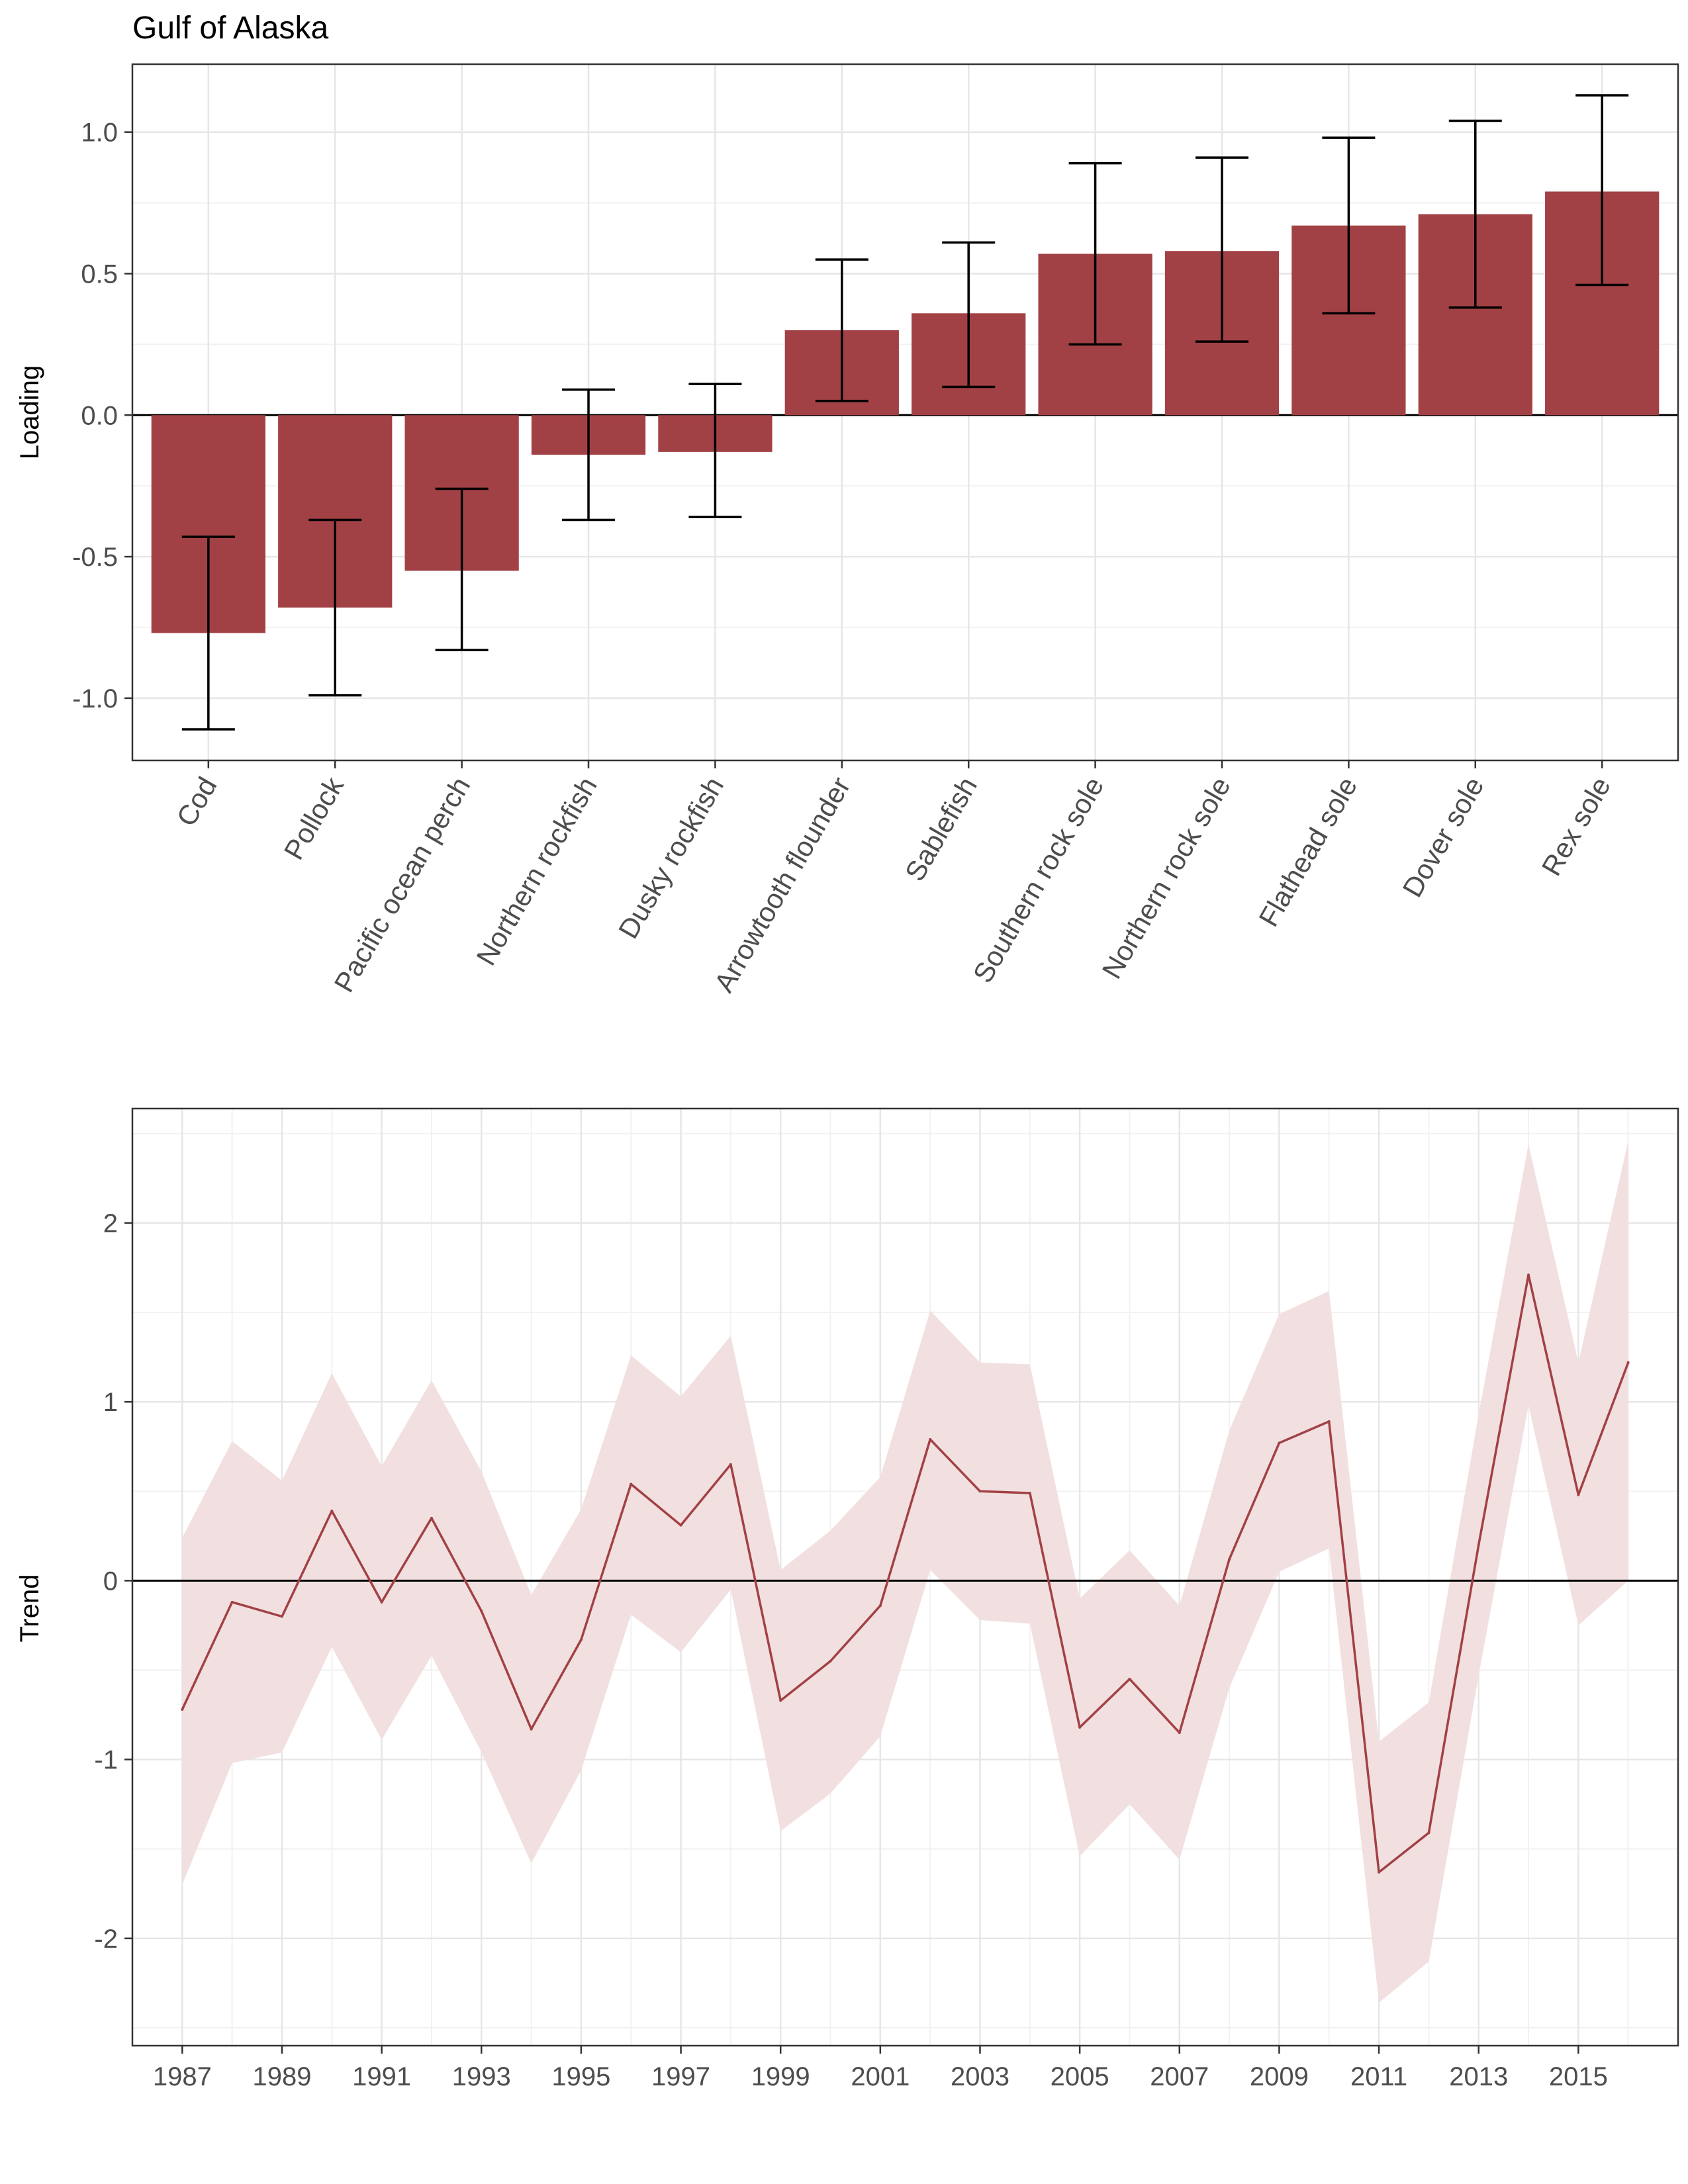 The height and width of the screenshot is (2184, 1688). I want to click on x-tick-label: 1997, so click(680, 2076).